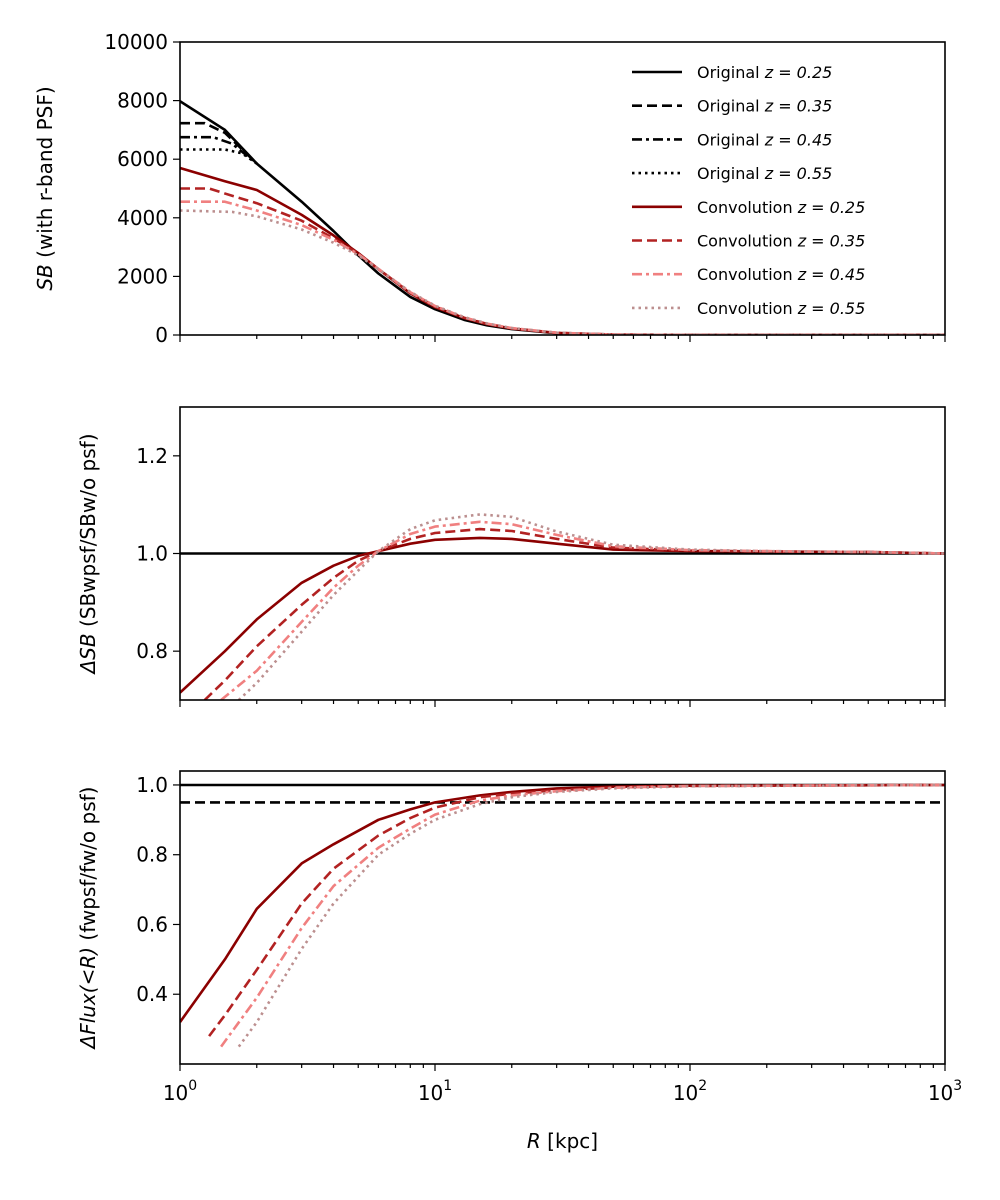 This screenshot has width=1000, height=1200. I want to click on dflux-ylabel: ΔFlux(<R) (fwpsf/fw/o psf), so click(88, 919).